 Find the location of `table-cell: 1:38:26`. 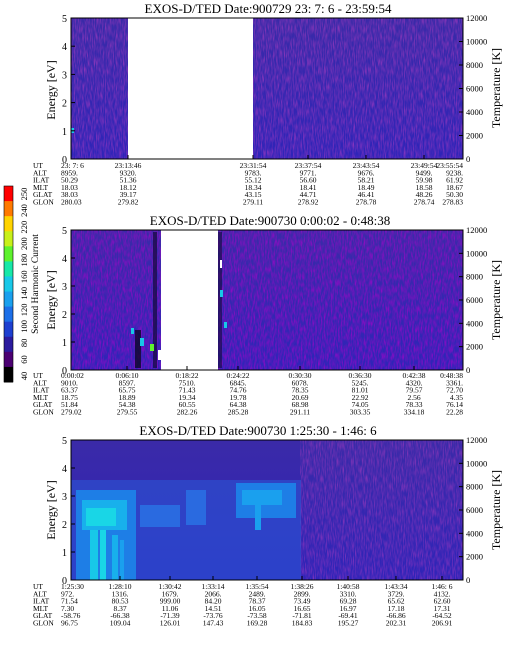

table-cell: 1:38:26 is located at coordinates (302, 586).